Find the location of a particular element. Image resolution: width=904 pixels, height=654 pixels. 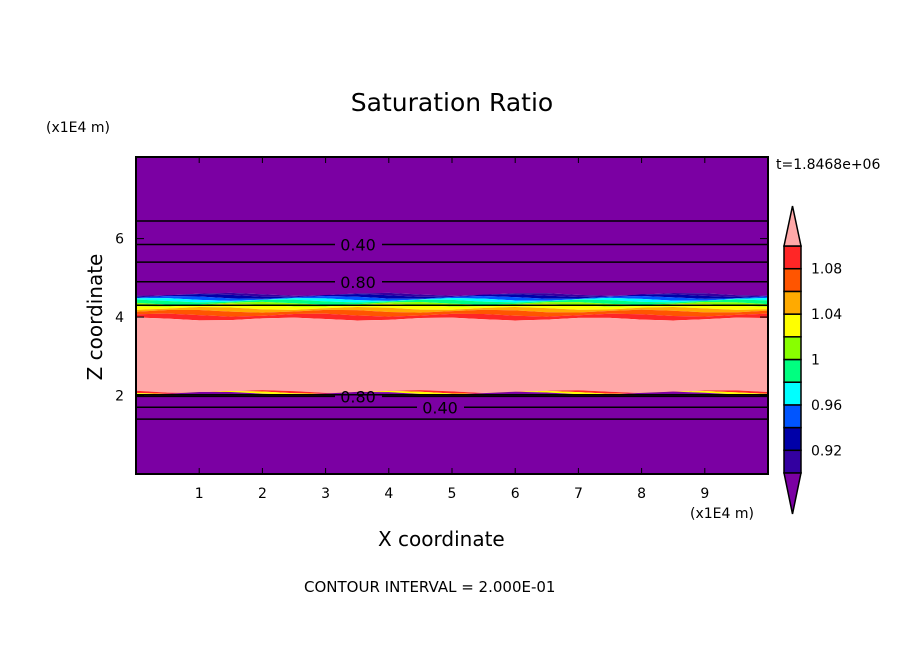

y-tick-label: 2 is located at coordinates (119, 397).